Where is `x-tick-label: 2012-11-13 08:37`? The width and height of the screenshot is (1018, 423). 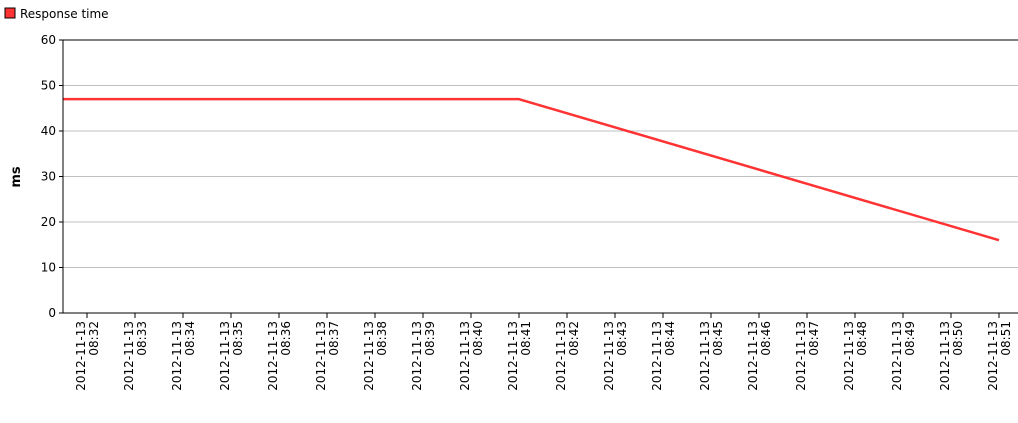
x-tick-label: 2012-11-13 08:37 is located at coordinates (327, 356).